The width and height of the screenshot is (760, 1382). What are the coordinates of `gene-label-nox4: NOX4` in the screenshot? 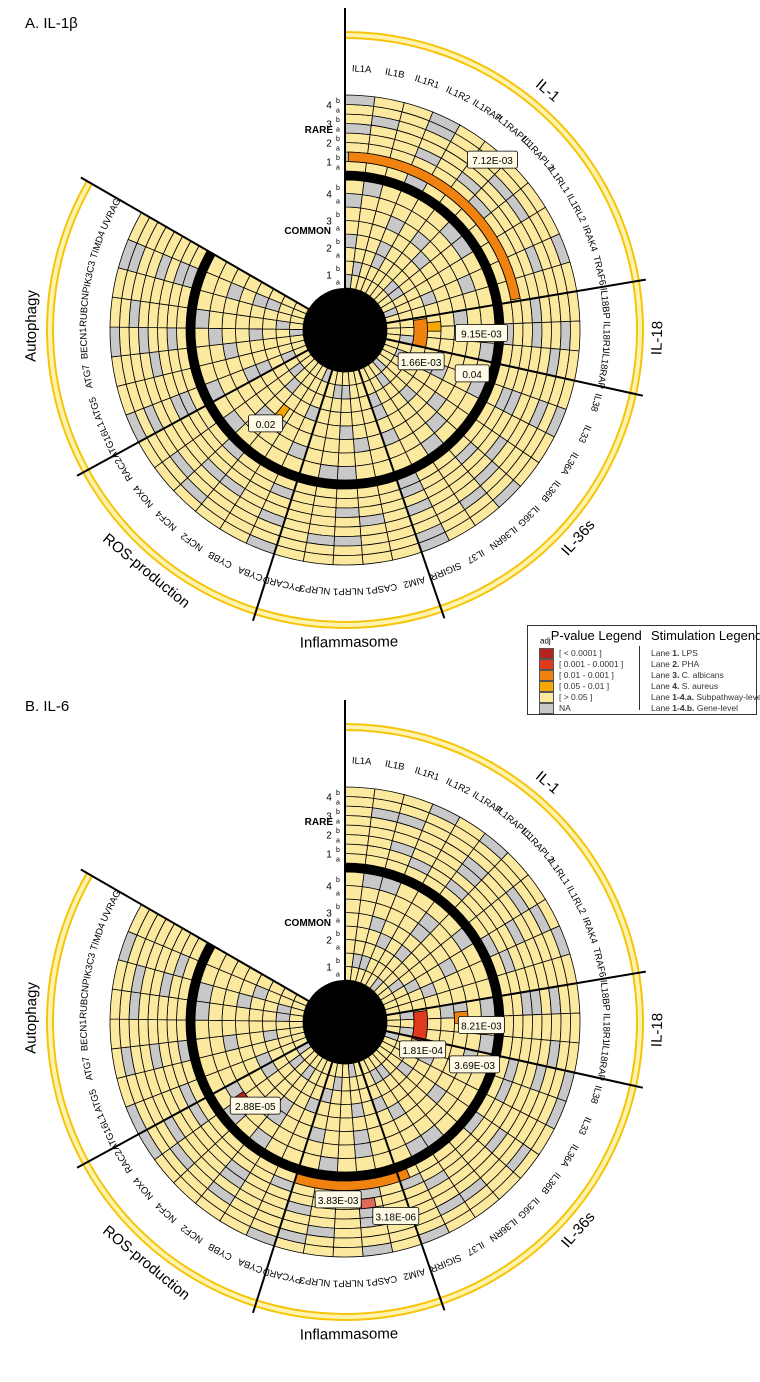 It's located at (143, 496).